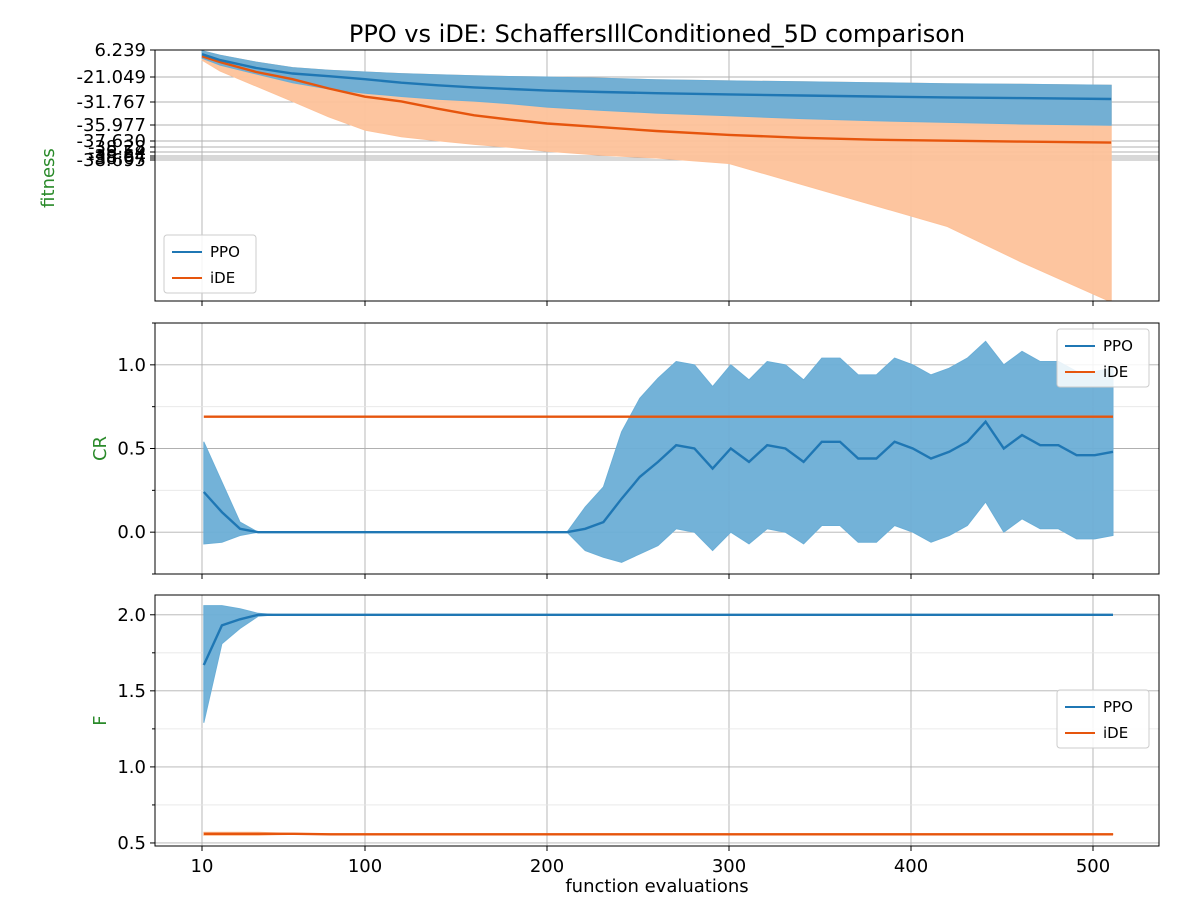 Image resolution: width=1200 pixels, height=900 pixels. Describe the element at coordinates (111, 102) in the screenshot. I see `y-tick-label: -31.767` at that location.